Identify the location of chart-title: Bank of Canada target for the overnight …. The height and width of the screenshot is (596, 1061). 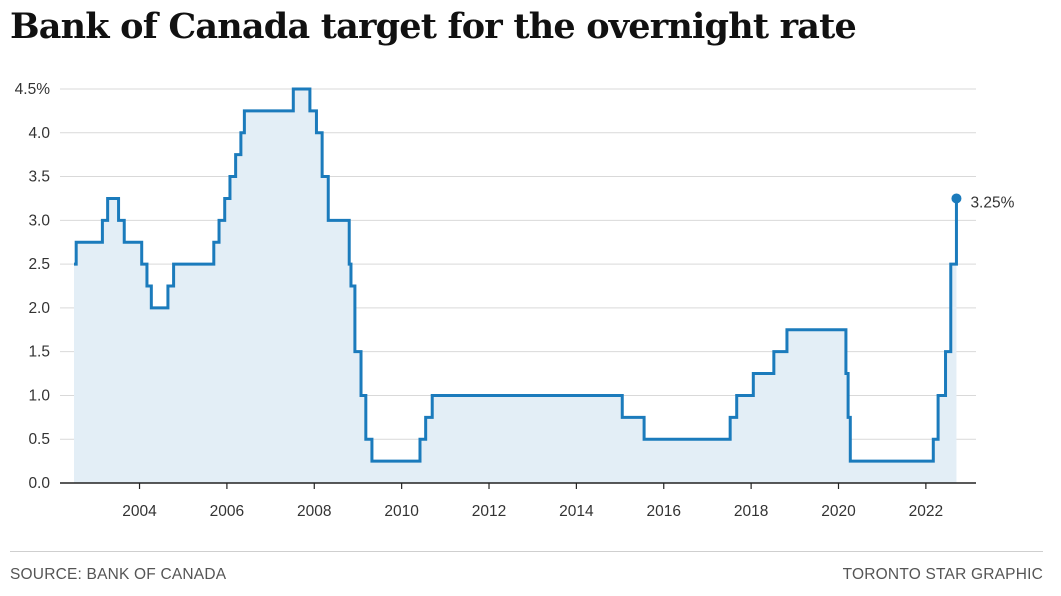
(433, 26).